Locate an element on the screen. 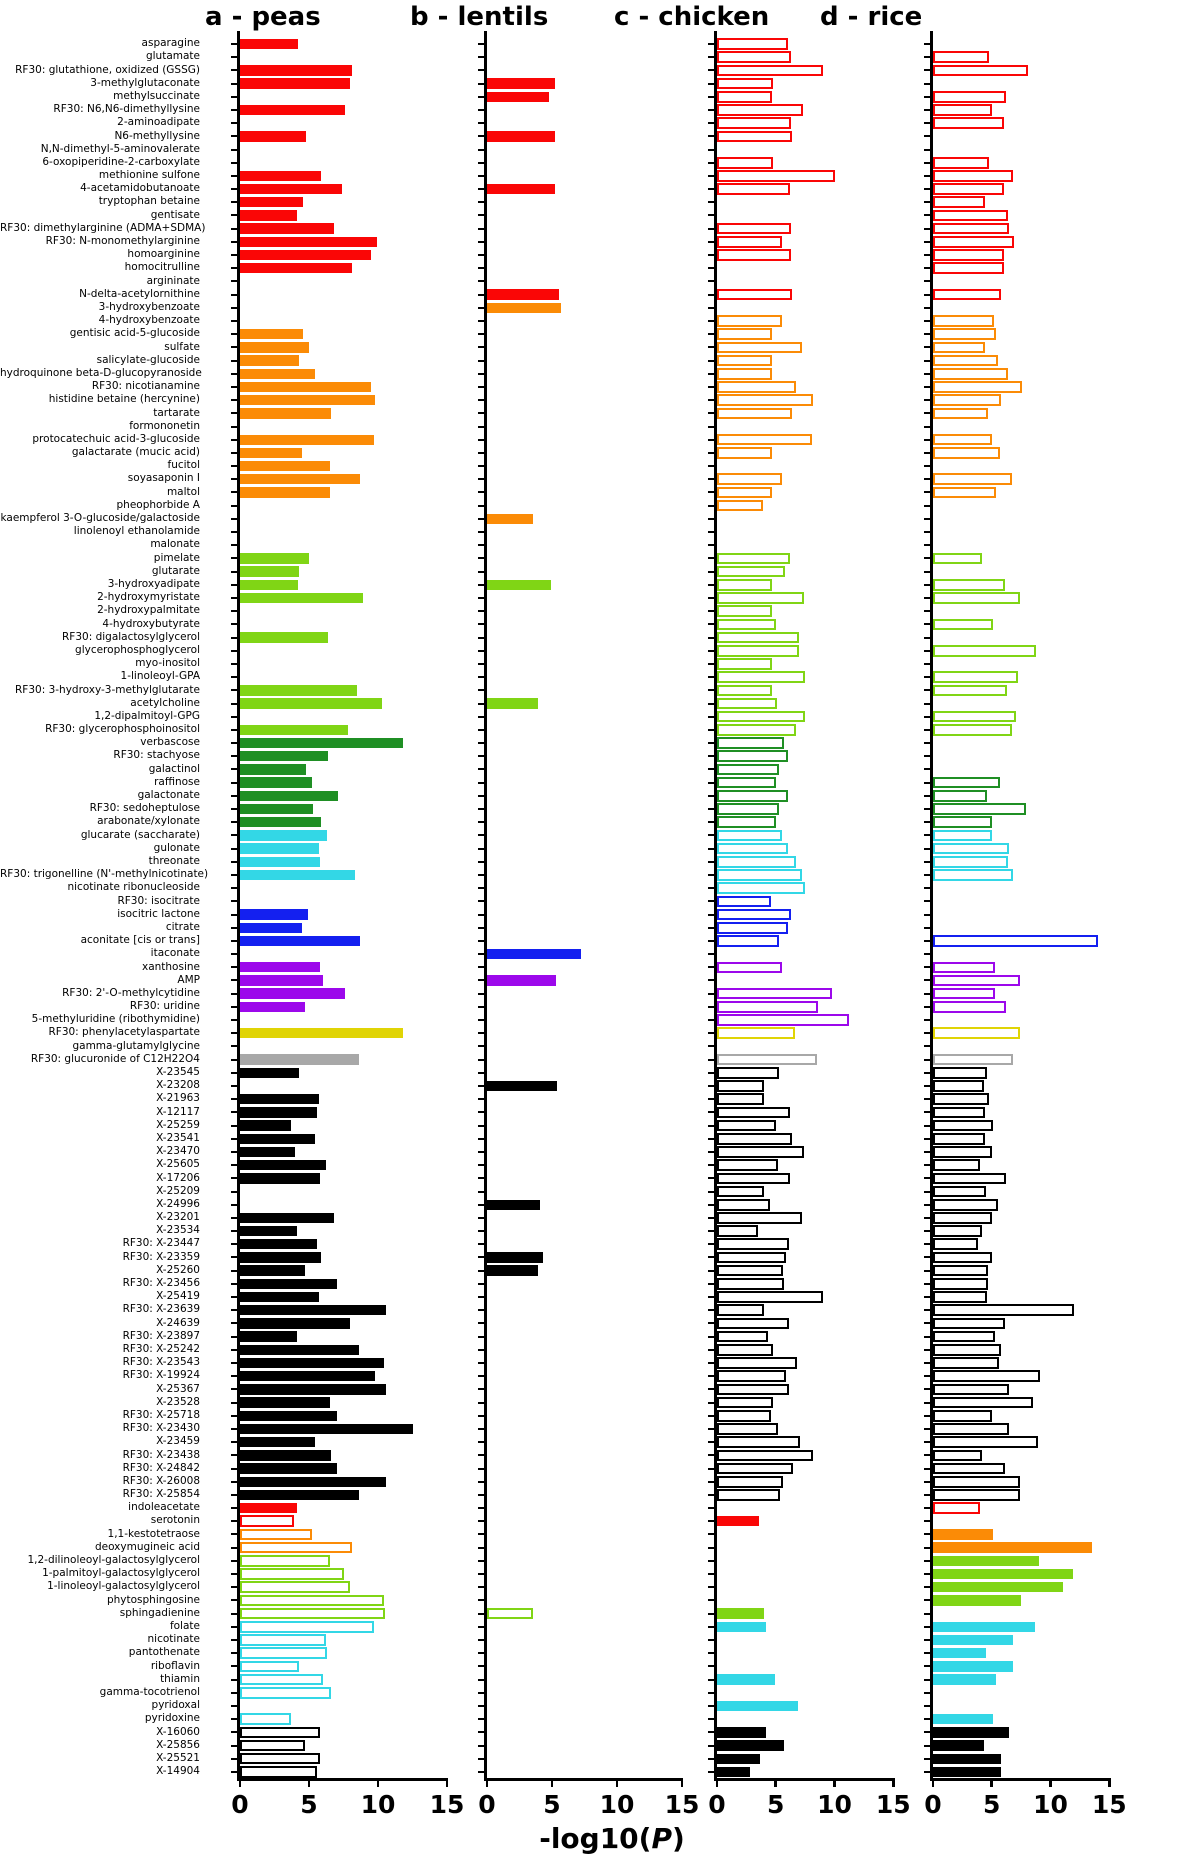 The height and width of the screenshot is (1861, 1200). row-label: 3-methylglutaconate is located at coordinates (145, 82).